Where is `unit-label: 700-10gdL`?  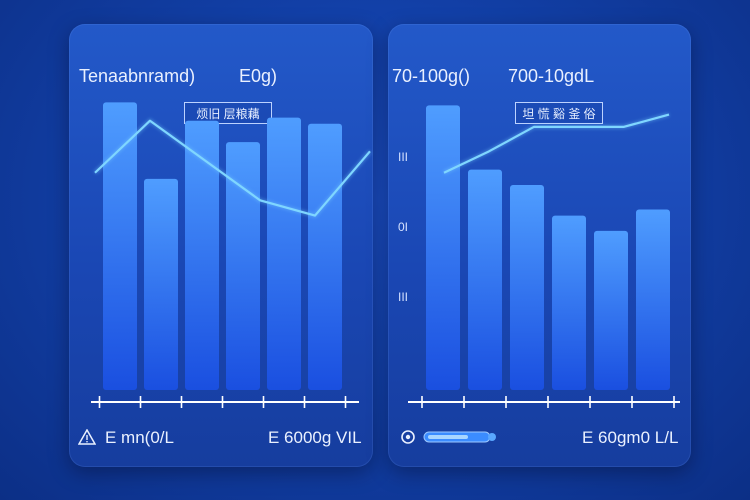
unit-label: 700-10gdL is located at coordinates (551, 76).